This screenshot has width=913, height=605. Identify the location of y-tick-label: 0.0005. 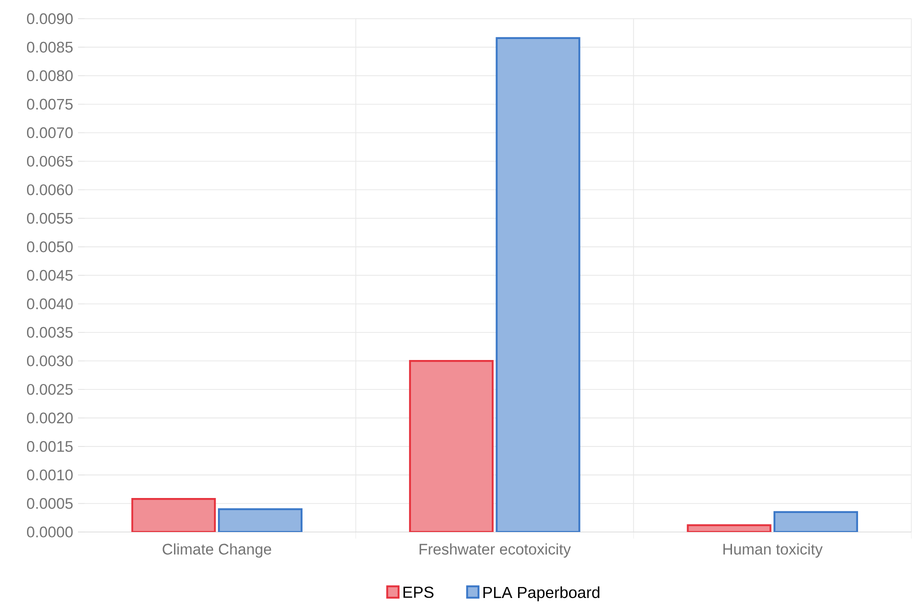
(50, 503).